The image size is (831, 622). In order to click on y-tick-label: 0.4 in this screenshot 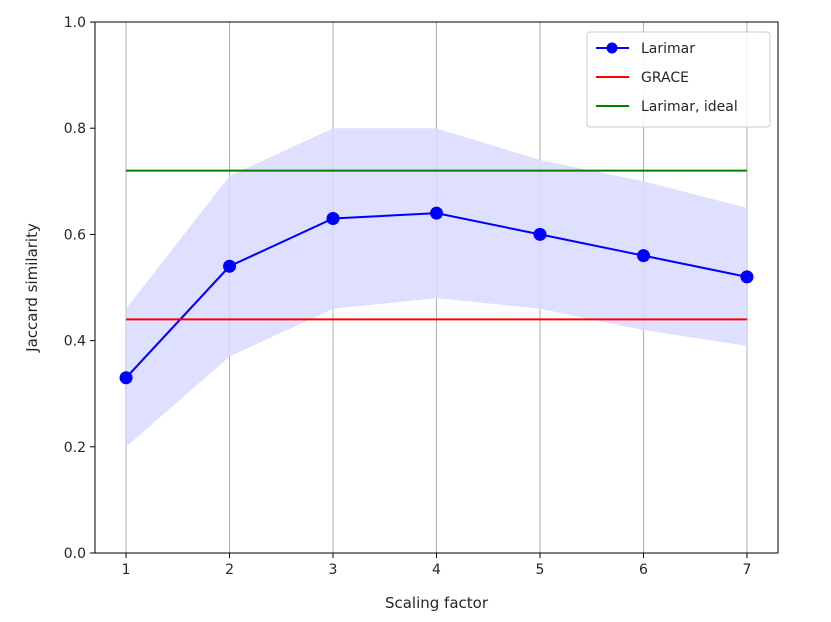, I will do `click(75, 342)`.